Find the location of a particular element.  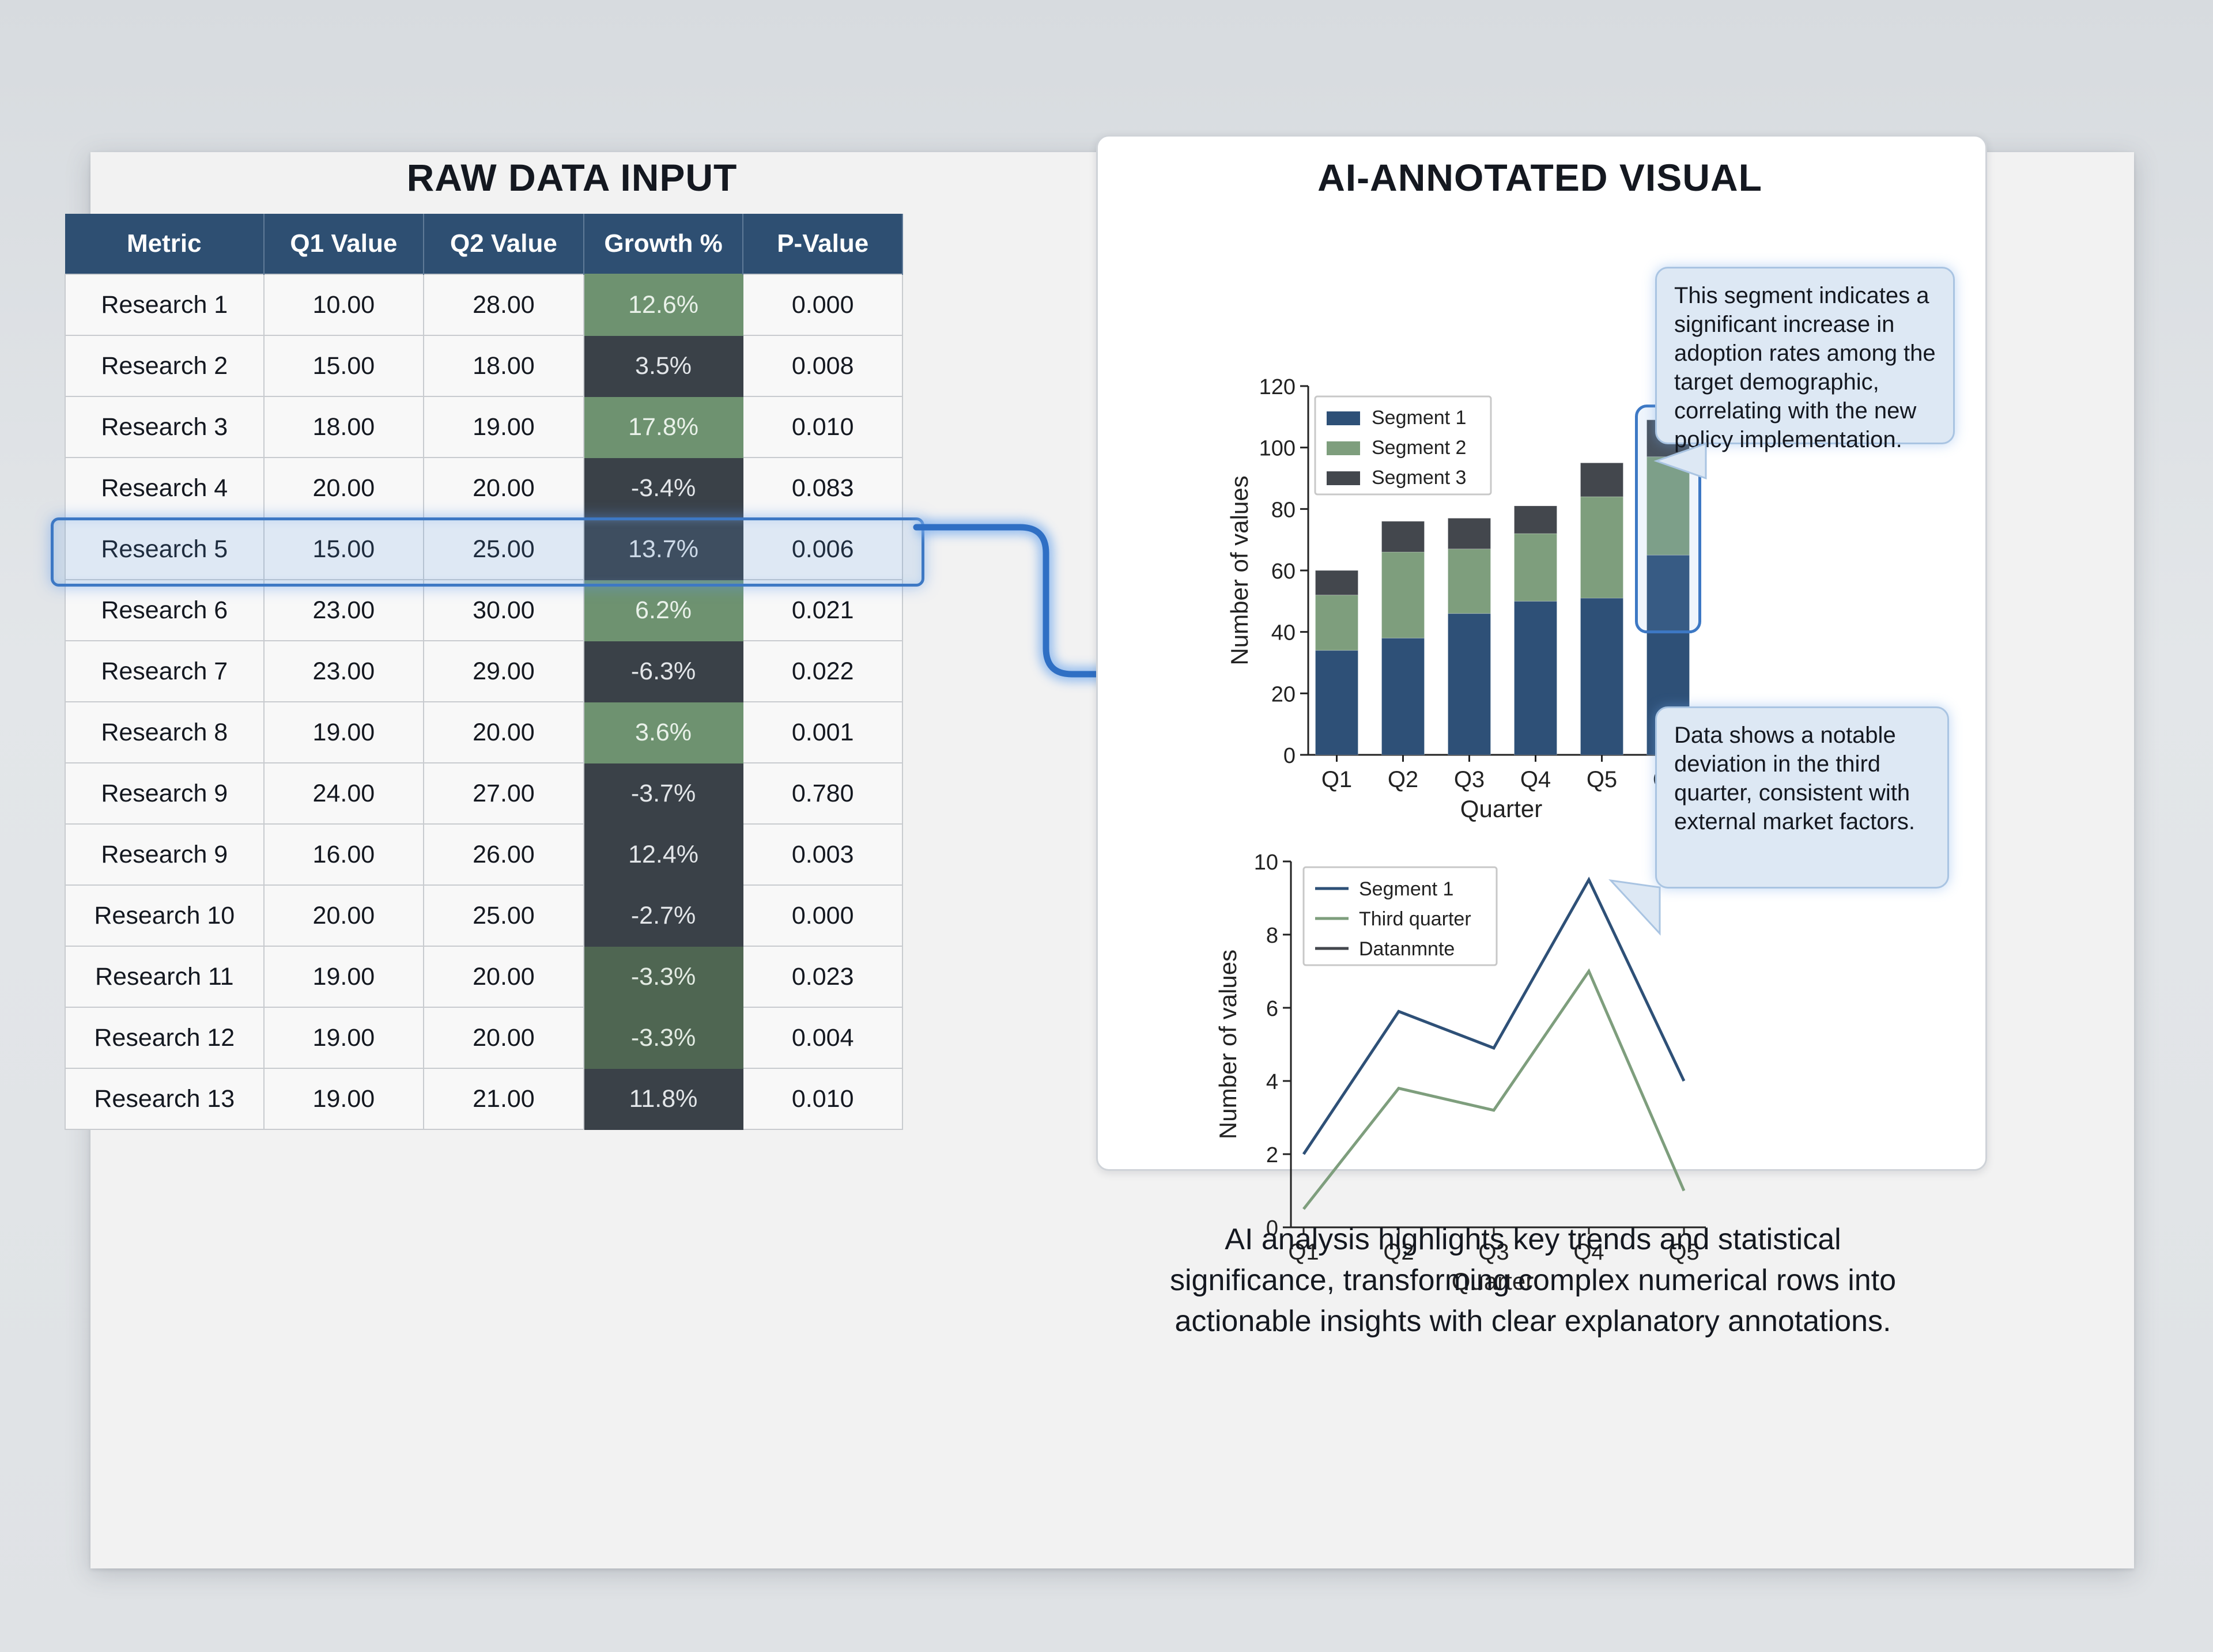

column-header: Q2 Value is located at coordinates (504, 244).